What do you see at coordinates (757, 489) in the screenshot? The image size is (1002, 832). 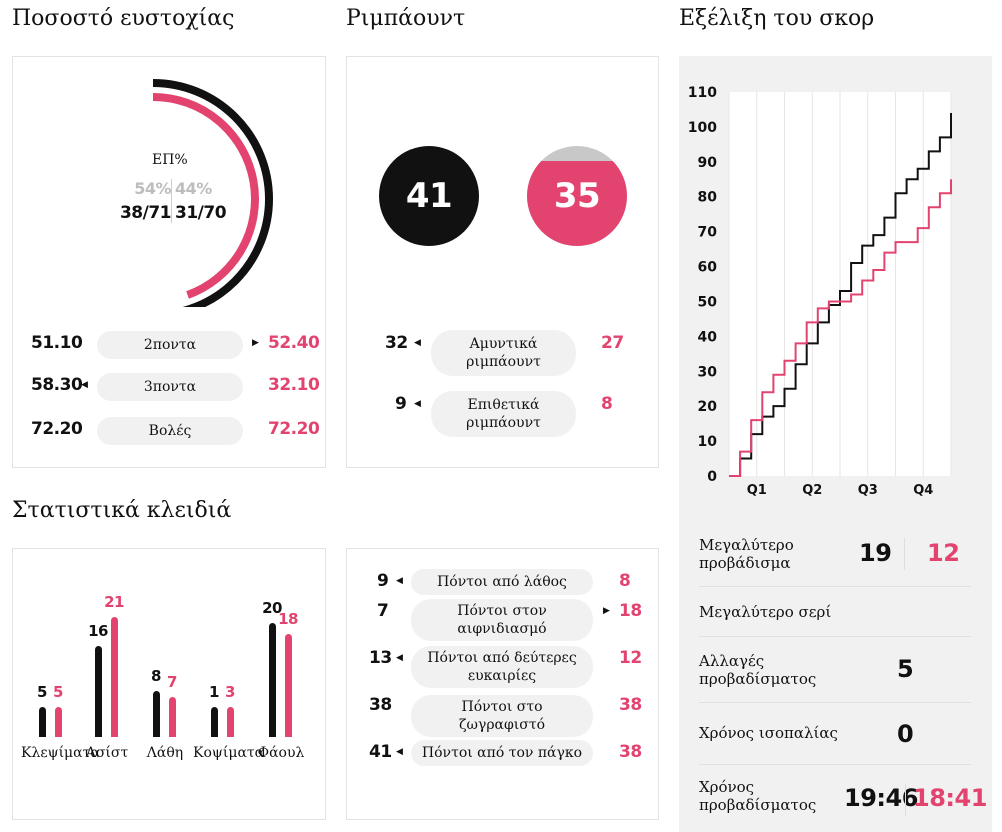 I see `x-tick-label: Q1` at bounding box center [757, 489].